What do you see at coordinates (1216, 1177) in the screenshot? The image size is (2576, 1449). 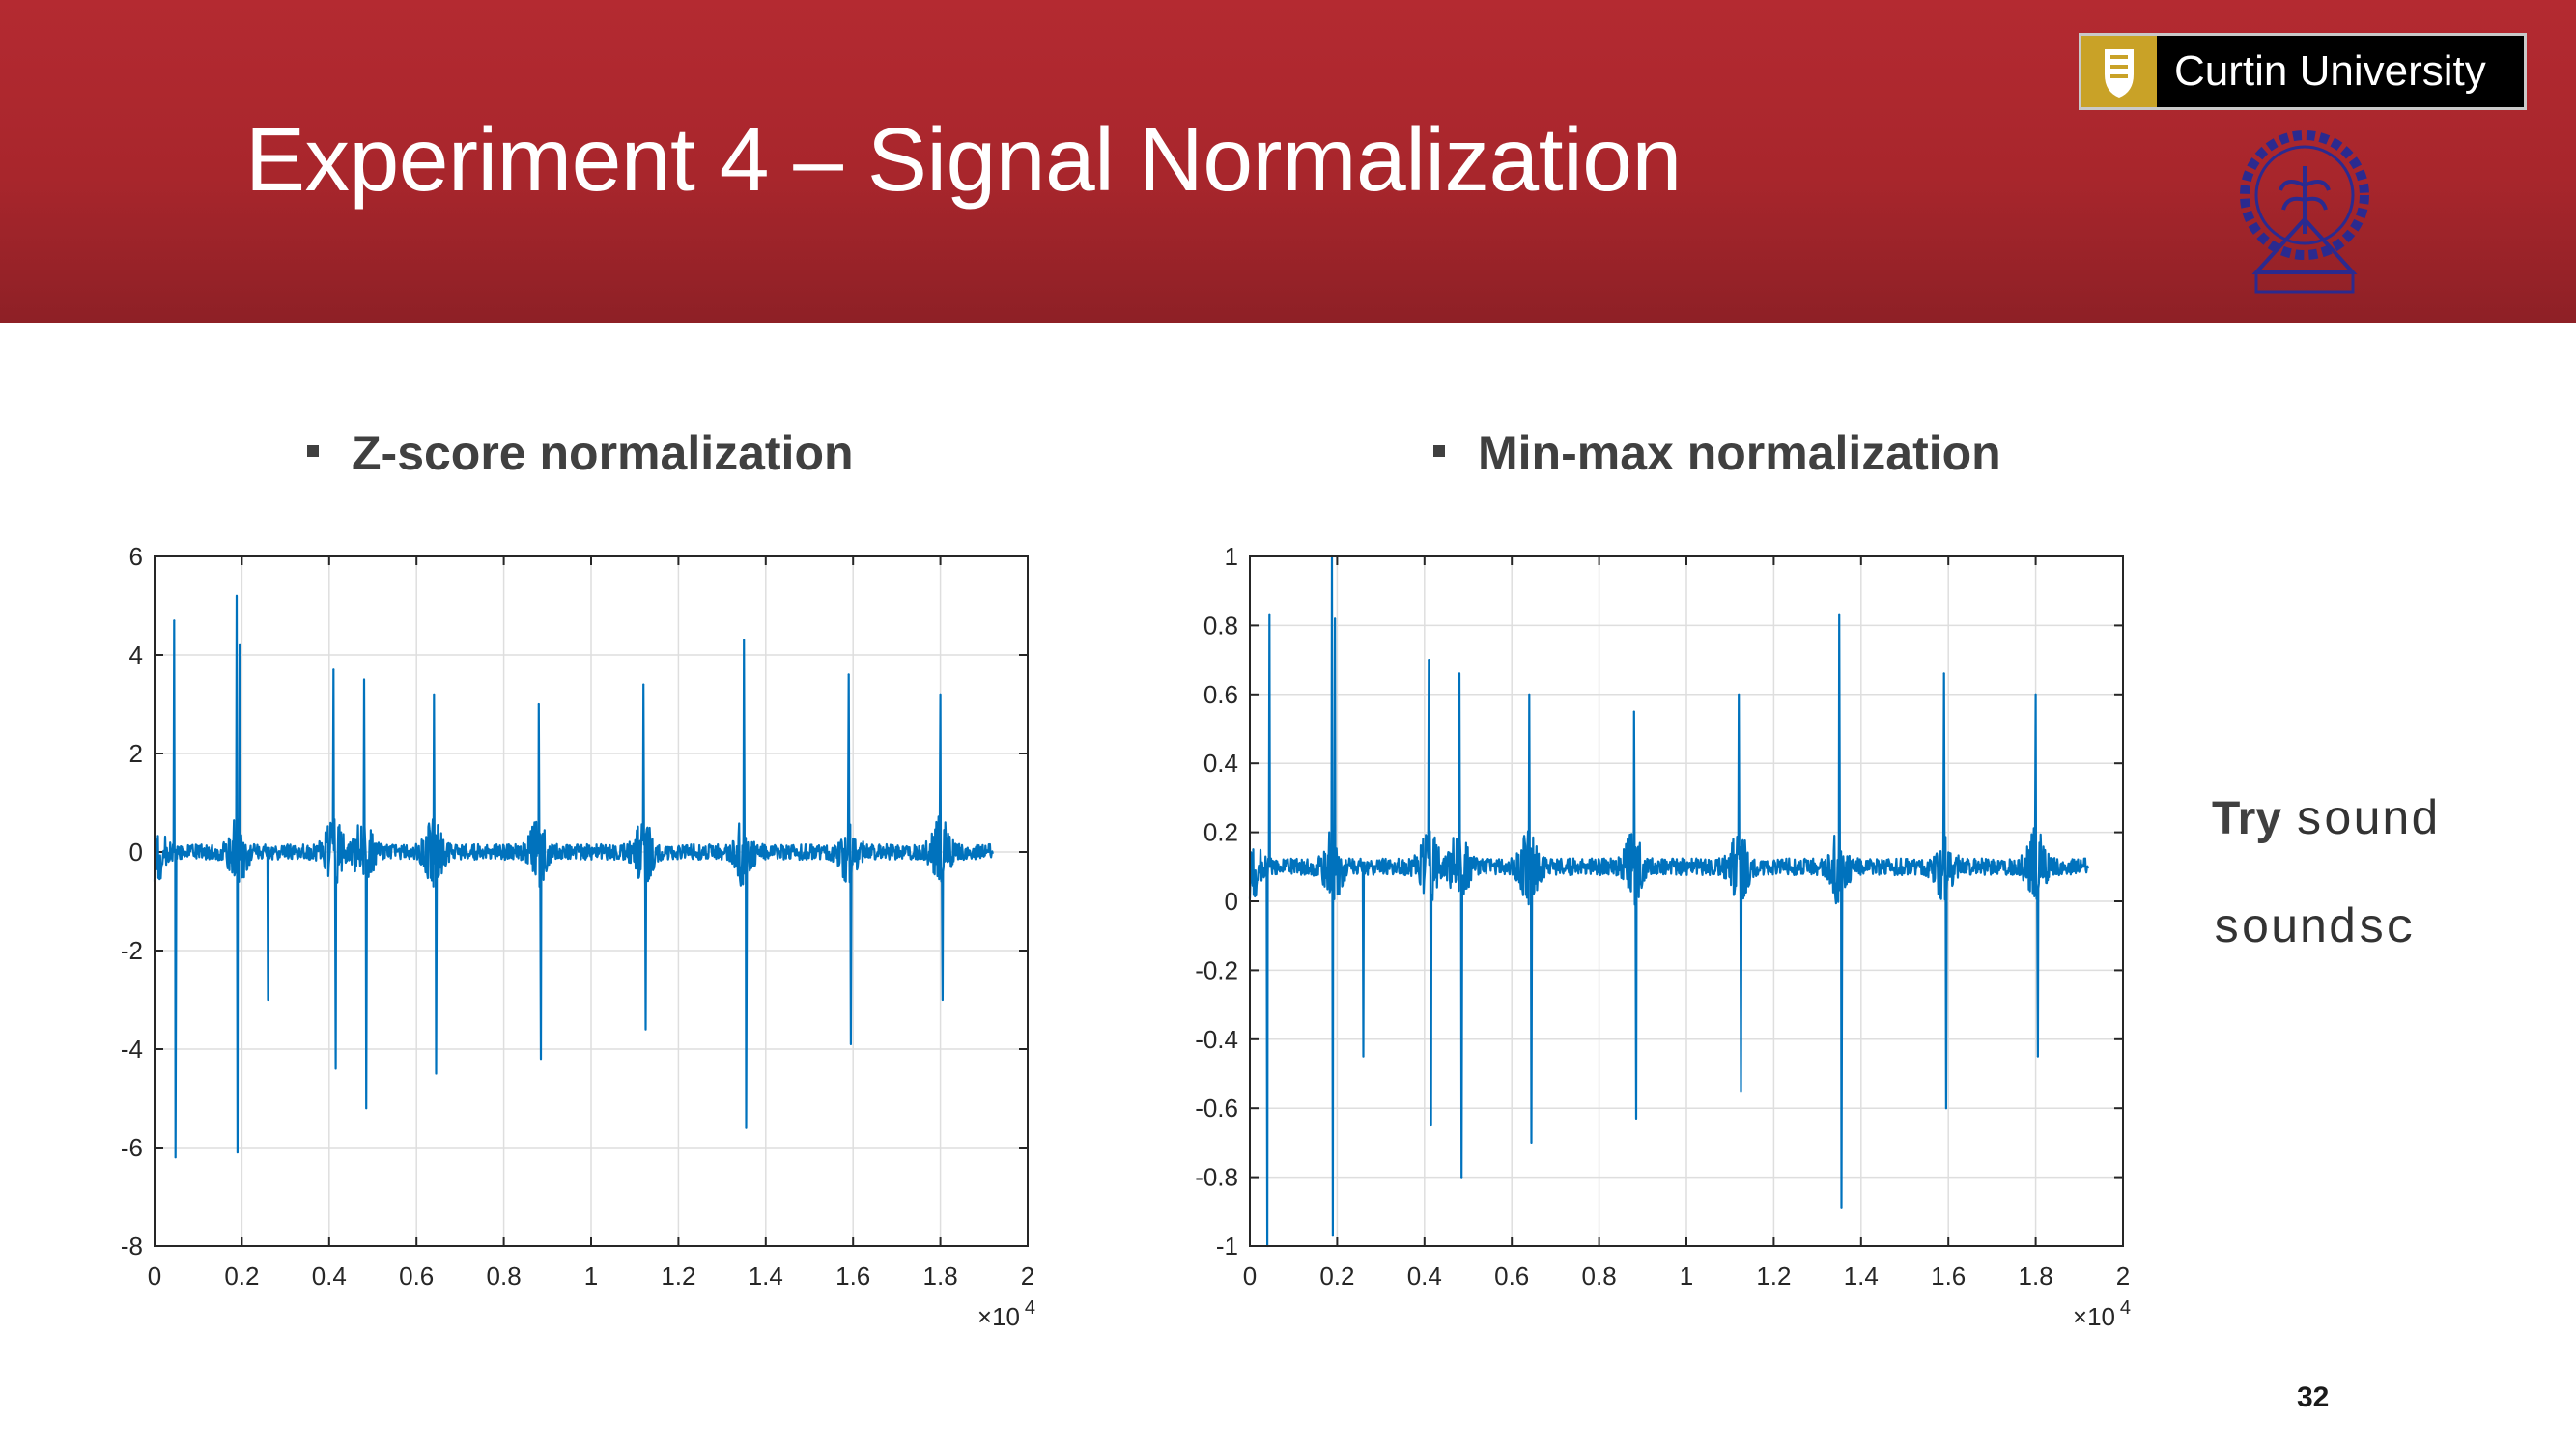 I see `y-tick-label: -0.8` at bounding box center [1216, 1177].